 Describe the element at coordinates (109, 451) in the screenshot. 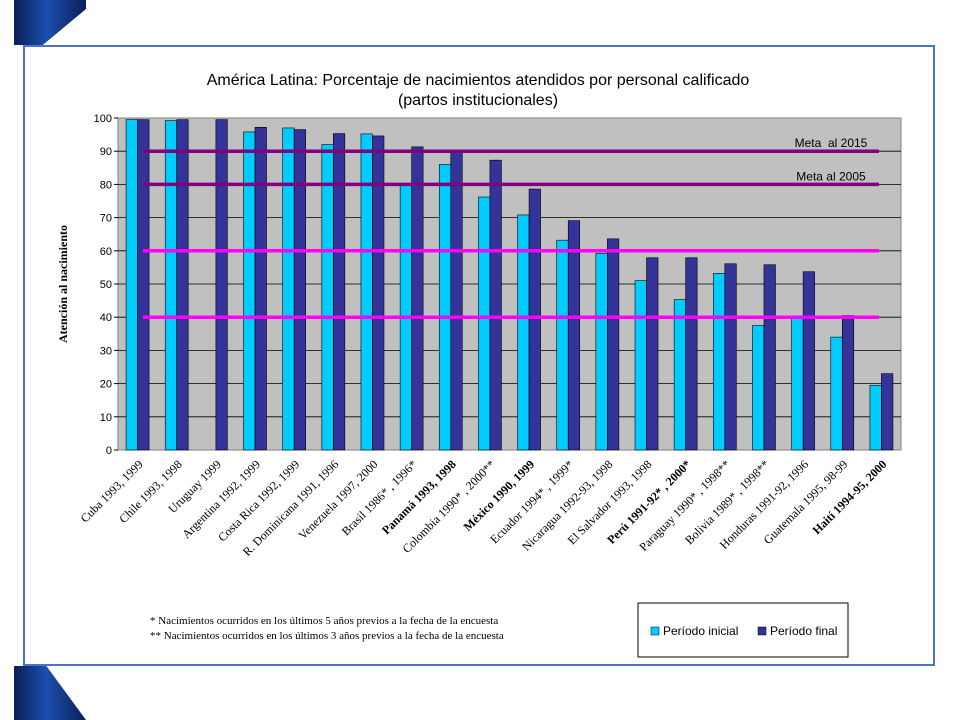

I see `y-tick-label: 0` at that location.